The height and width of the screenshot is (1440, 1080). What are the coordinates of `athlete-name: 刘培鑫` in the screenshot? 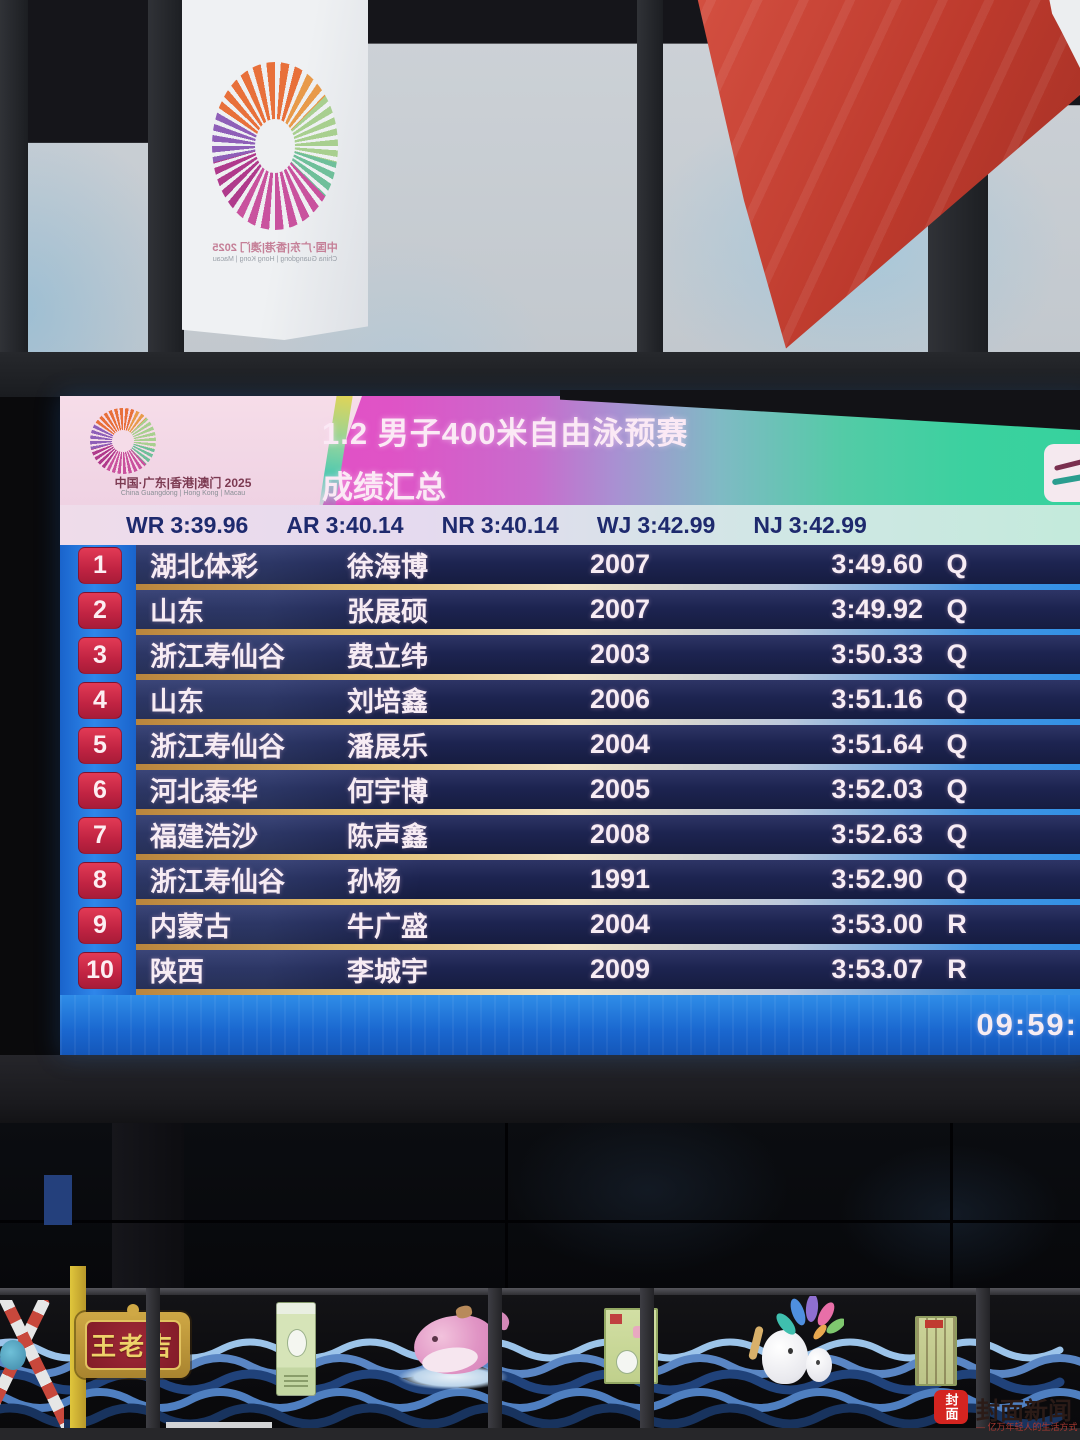 It's located at (387, 702).